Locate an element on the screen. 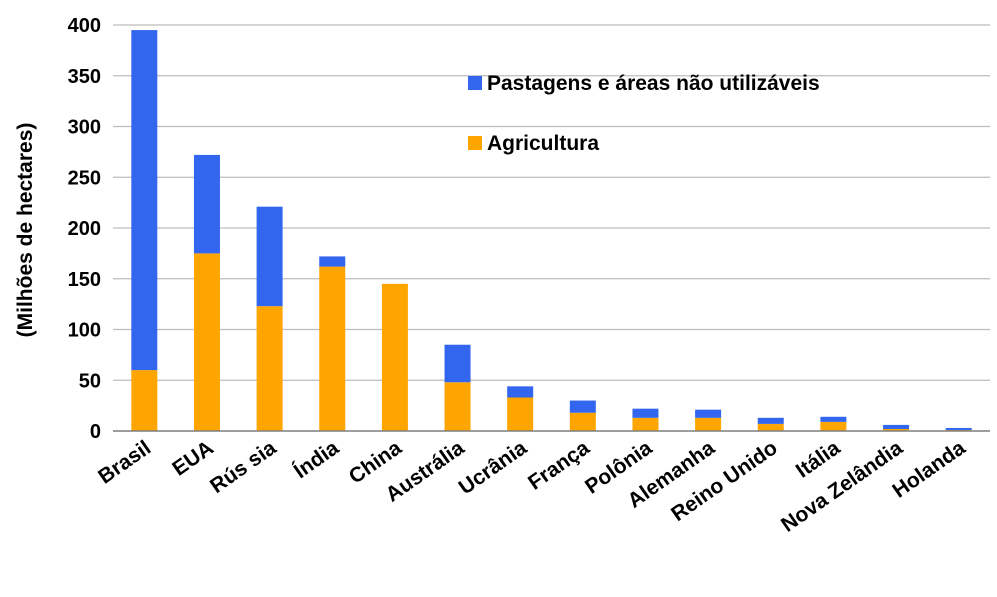 This screenshot has width=997, height=597. x-tick-label: EUA is located at coordinates (193, 458).